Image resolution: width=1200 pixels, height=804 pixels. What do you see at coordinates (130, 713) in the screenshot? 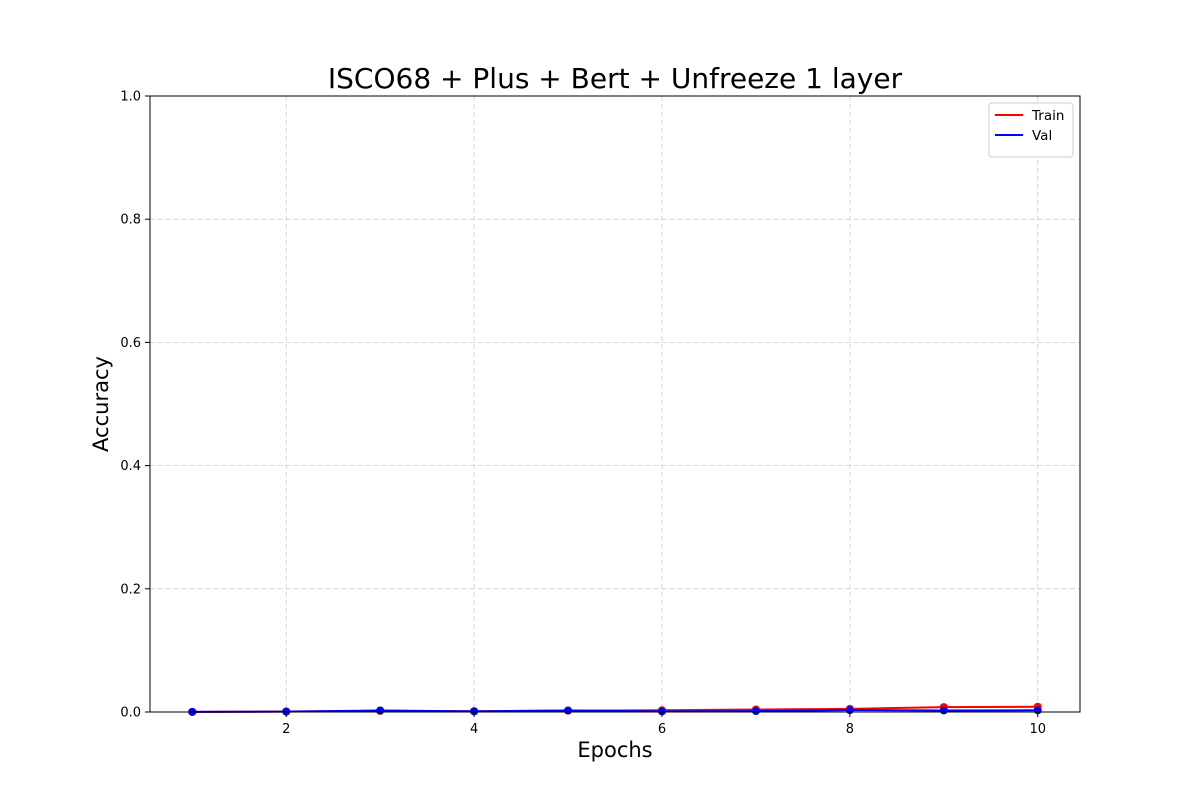
I see `y-tick-label: 0.0` at bounding box center [130, 713].